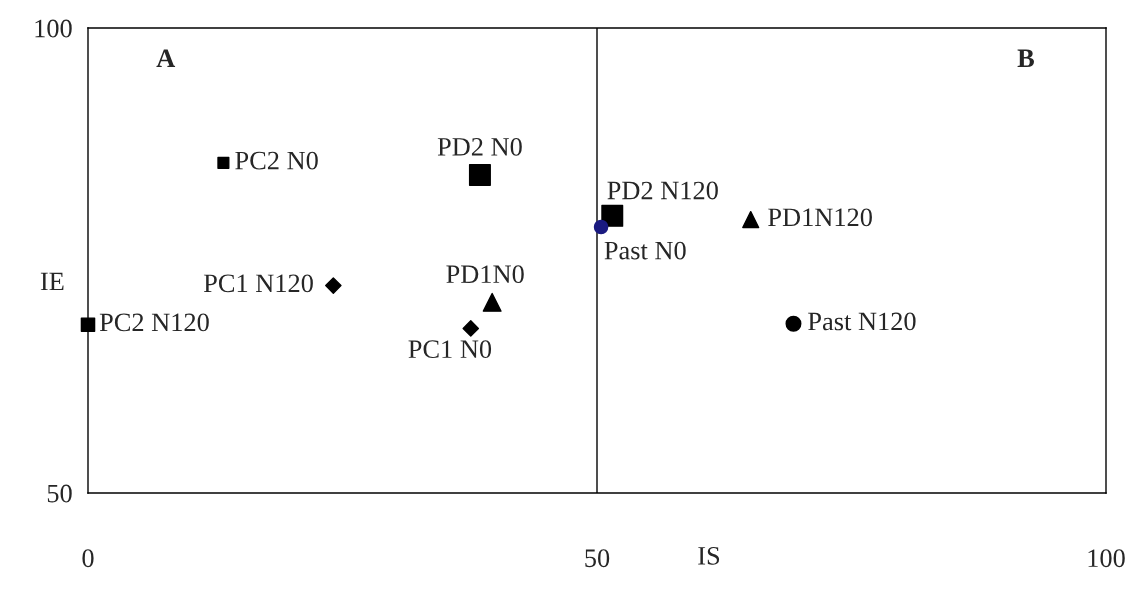  I want to click on series-label: PD2 N0, so click(479, 146).